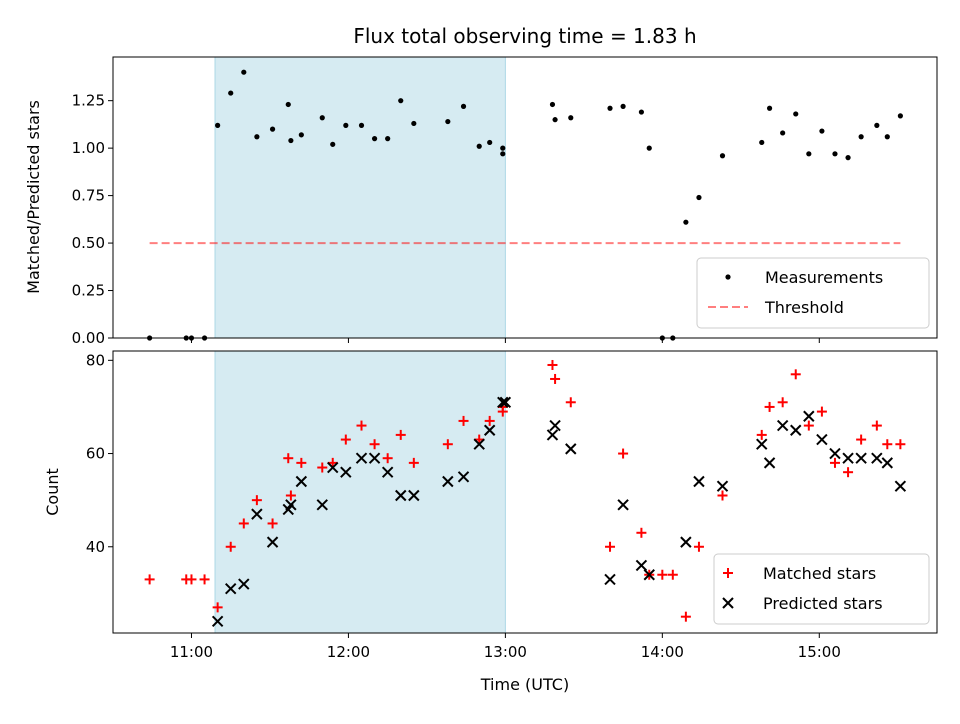 The height and width of the screenshot is (724, 960). Describe the element at coordinates (88, 243) in the screenshot. I see `y-tick-label: 0.50` at that location.